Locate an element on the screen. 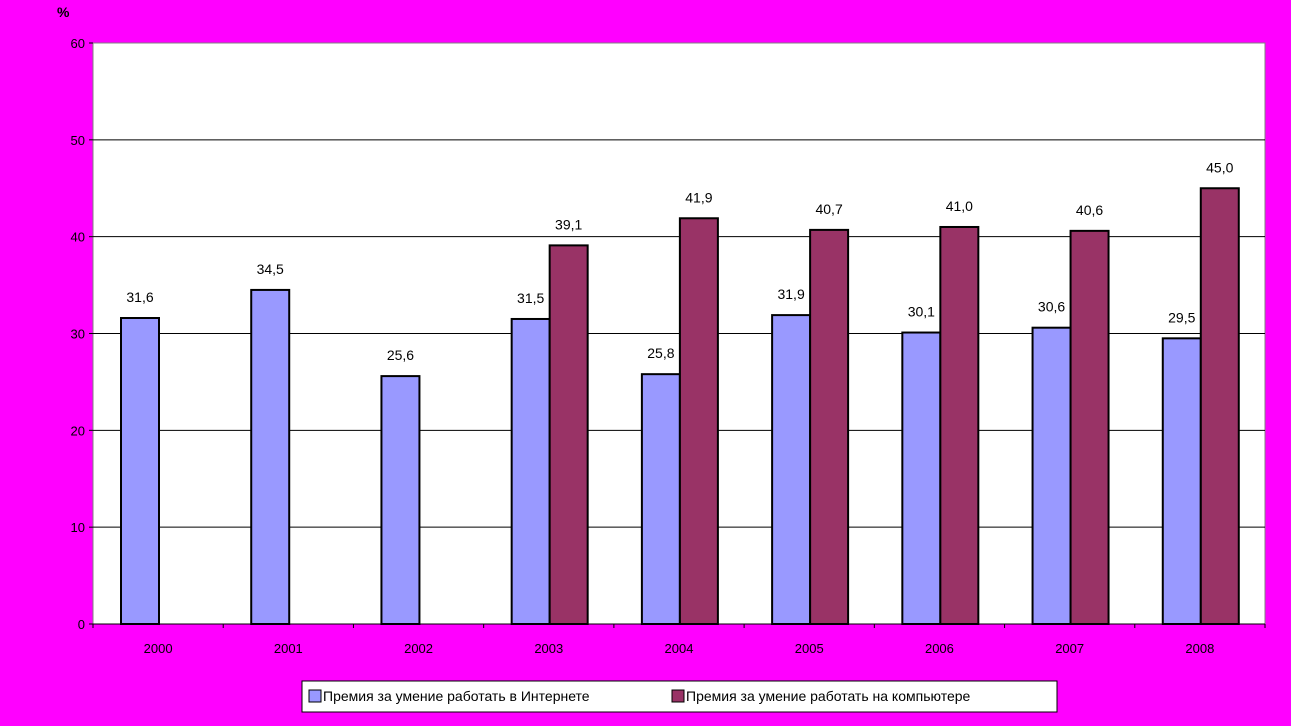  y-axis-unit-label: % is located at coordinates (63, 12).